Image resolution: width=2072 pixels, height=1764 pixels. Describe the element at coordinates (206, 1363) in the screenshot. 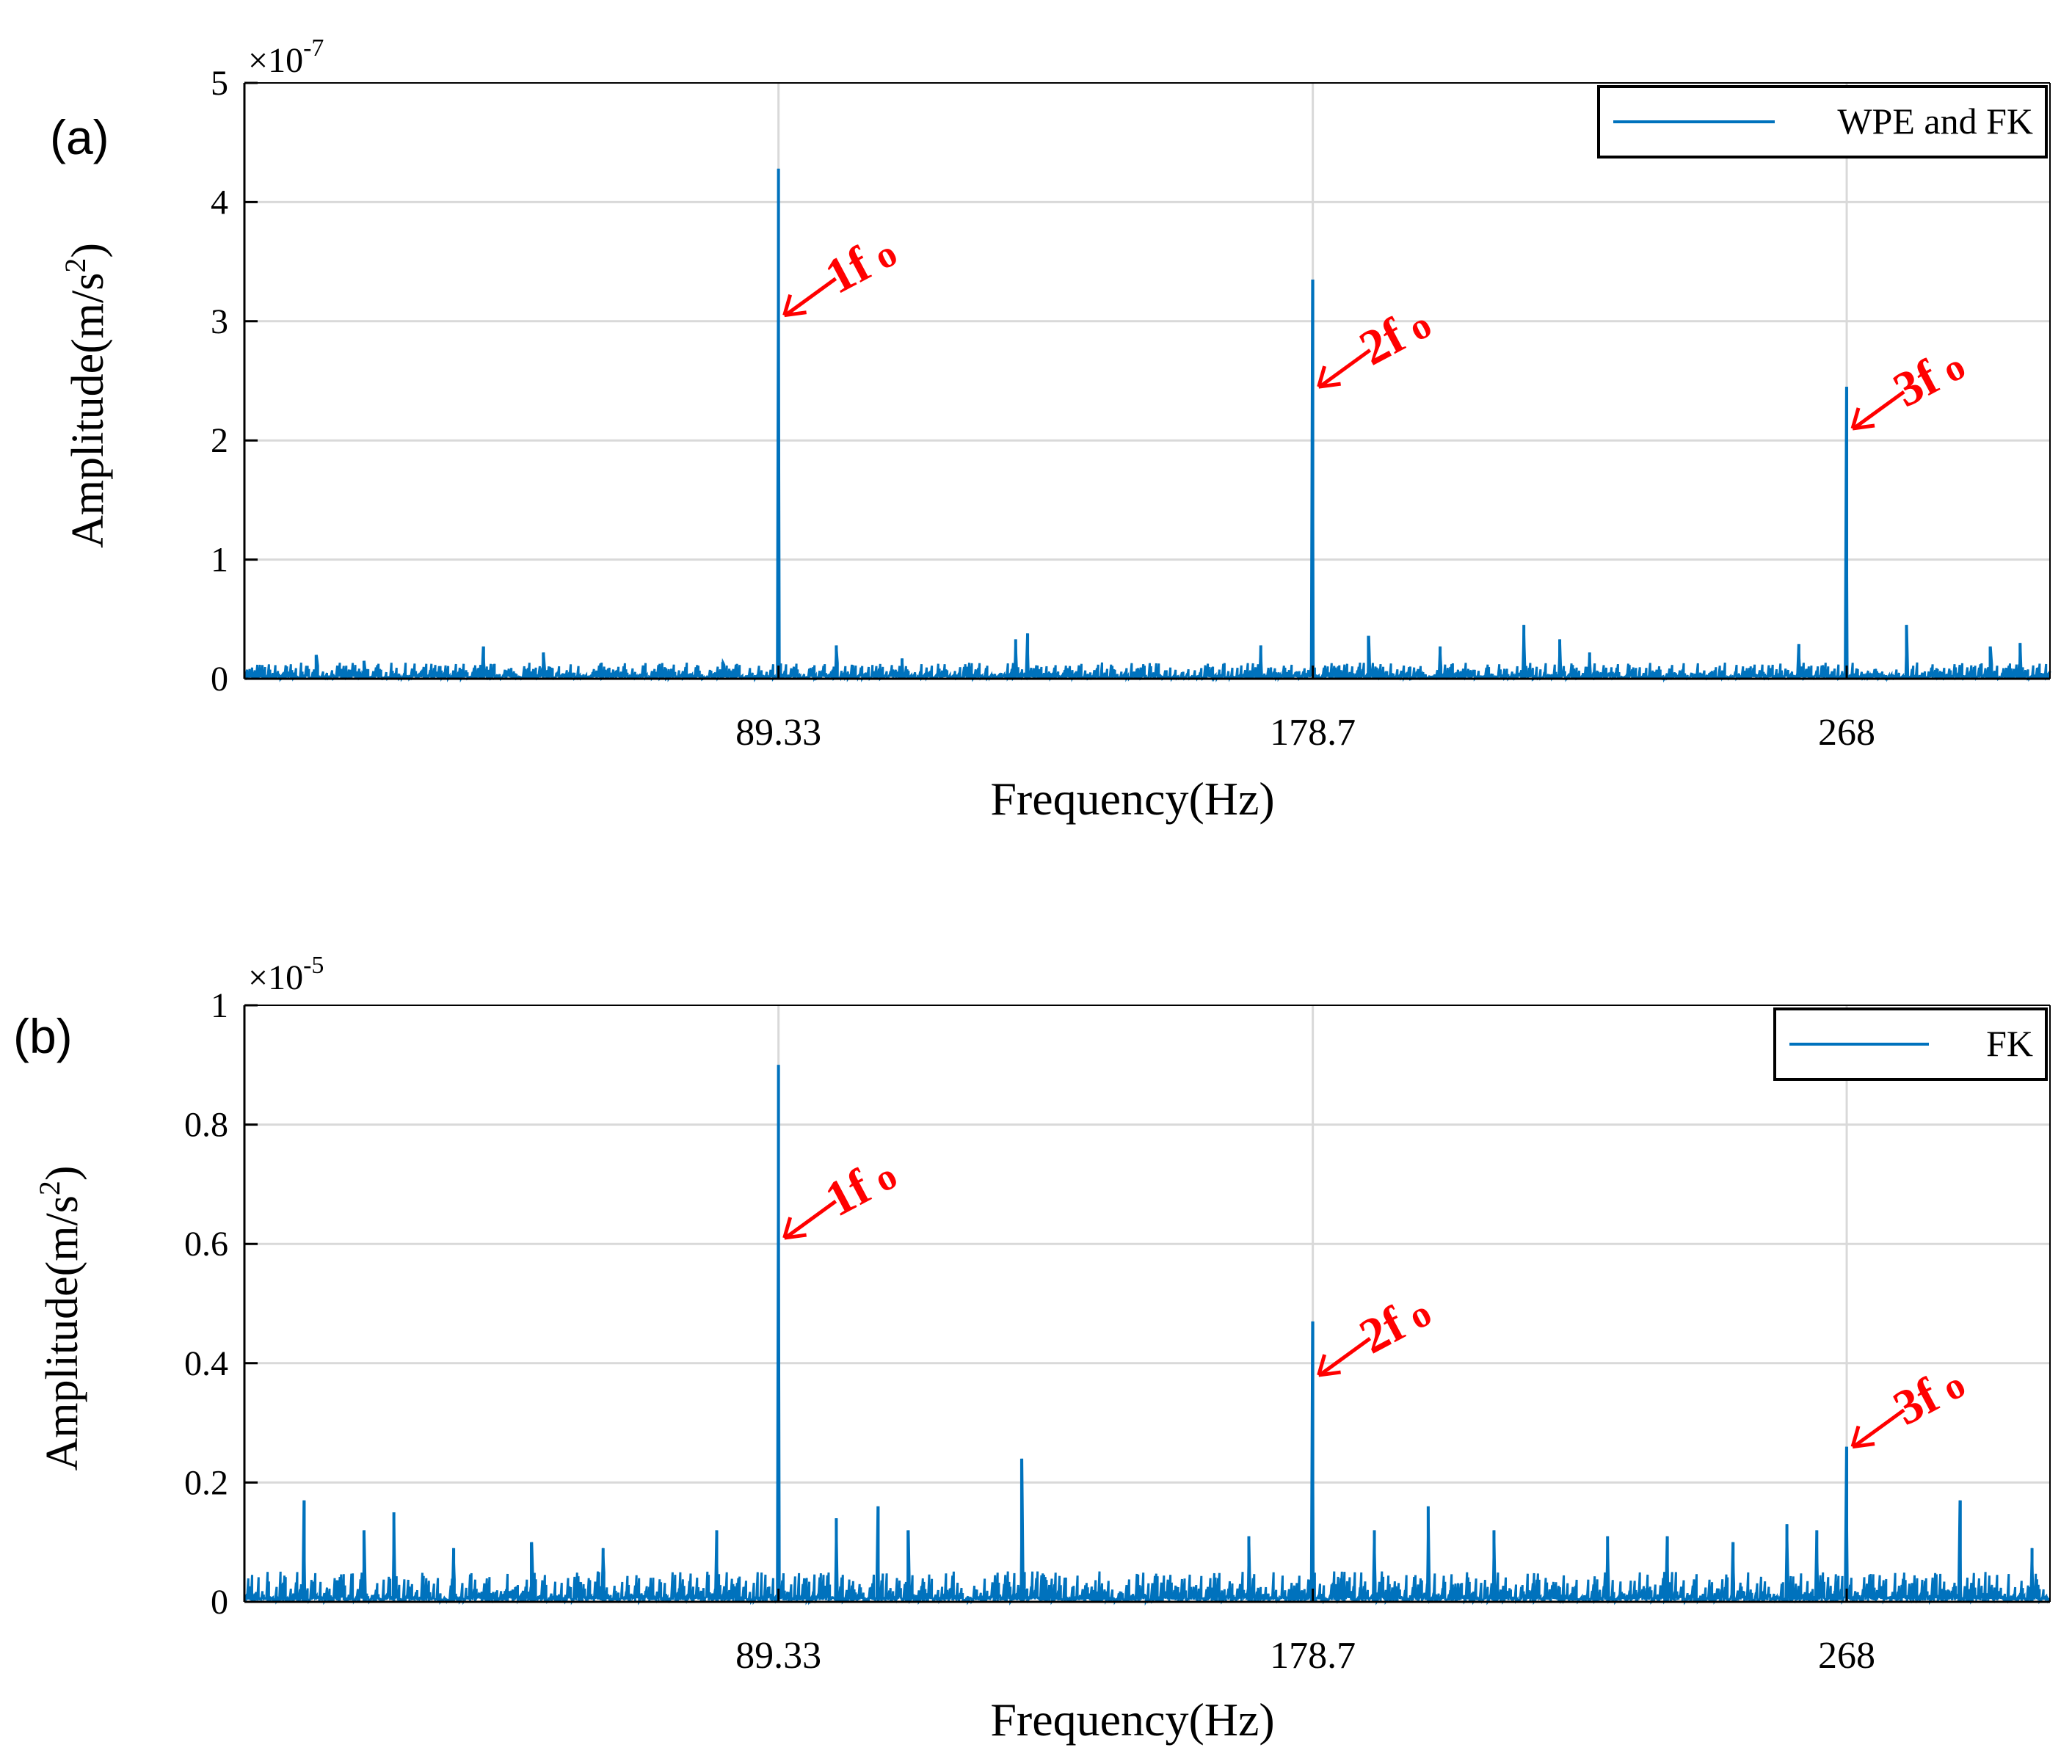

I see `y-tick-label: 0.4` at that location.